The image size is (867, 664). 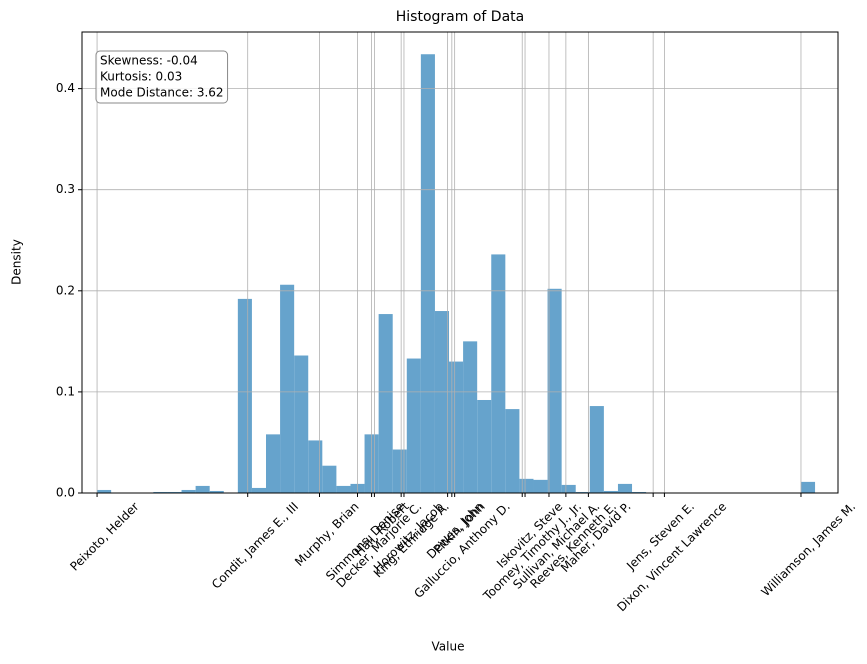 What do you see at coordinates (448, 647) in the screenshot?
I see `x-axis-label: Value` at bounding box center [448, 647].